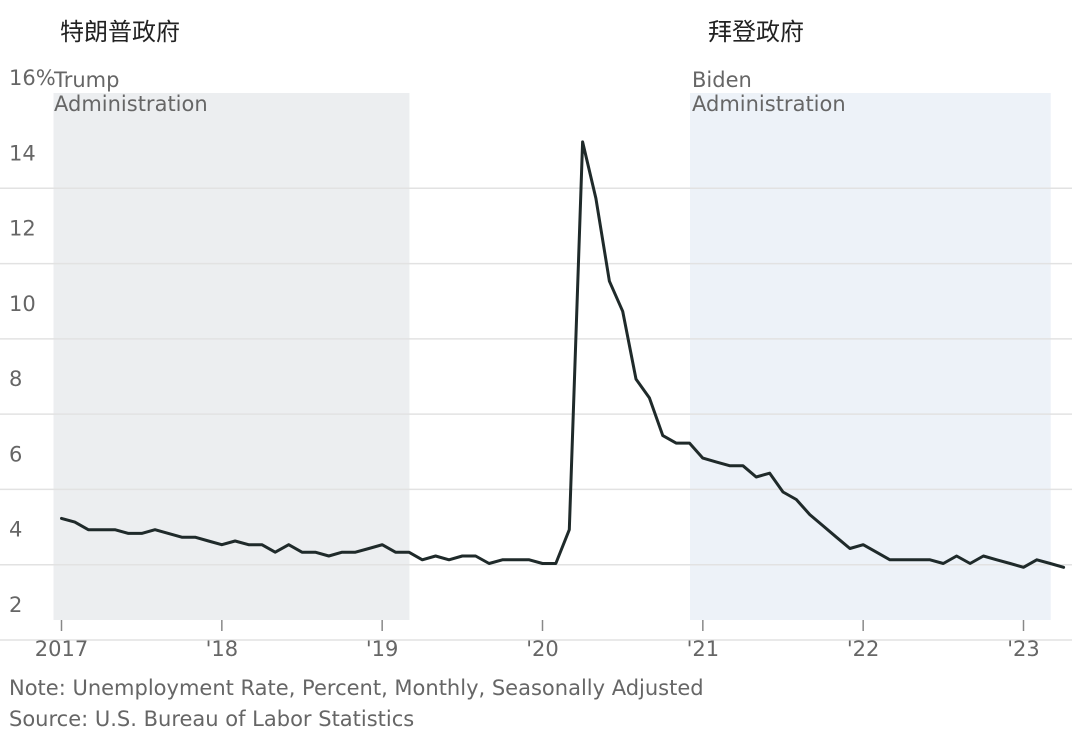 The image size is (1080, 739). What do you see at coordinates (22, 153) in the screenshot?
I see `y-tick-label-14: 14` at bounding box center [22, 153].